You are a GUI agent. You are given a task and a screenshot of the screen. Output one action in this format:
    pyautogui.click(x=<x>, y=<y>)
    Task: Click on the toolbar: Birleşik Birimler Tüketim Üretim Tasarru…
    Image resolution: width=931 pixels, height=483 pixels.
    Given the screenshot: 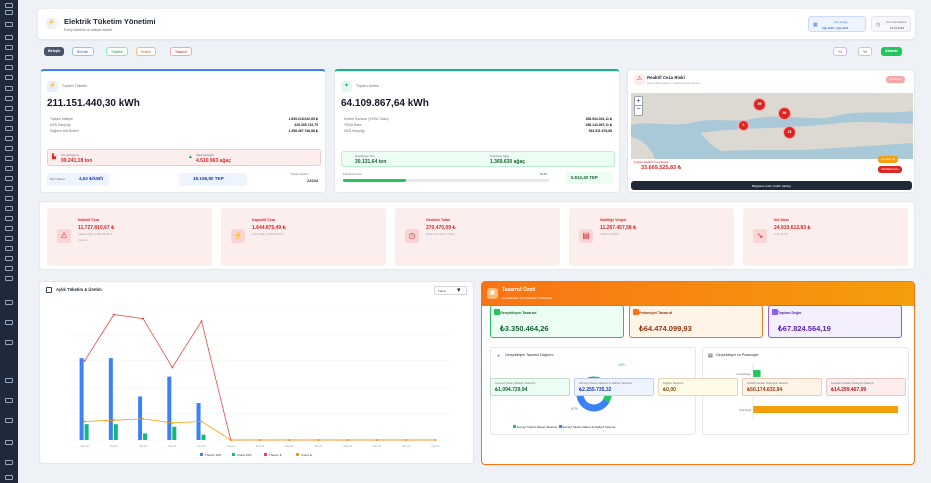 What is the action you would take?
    pyautogui.click(x=476, y=52)
    